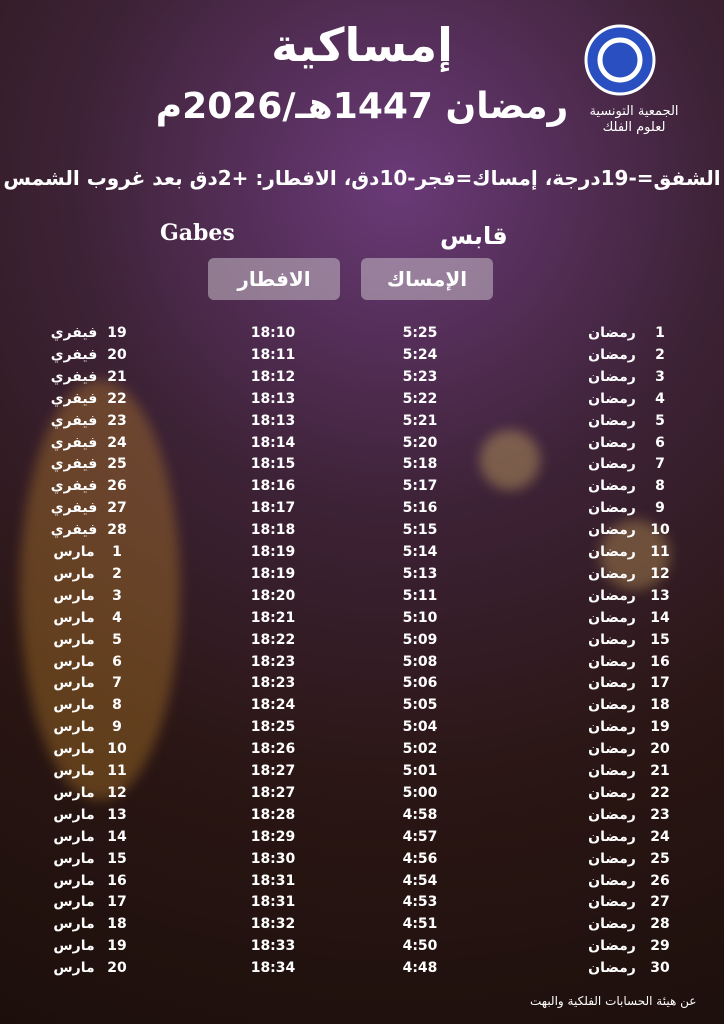 This screenshot has width=724, height=1024. I want to click on iftar-time: 18:12, so click(273, 376).